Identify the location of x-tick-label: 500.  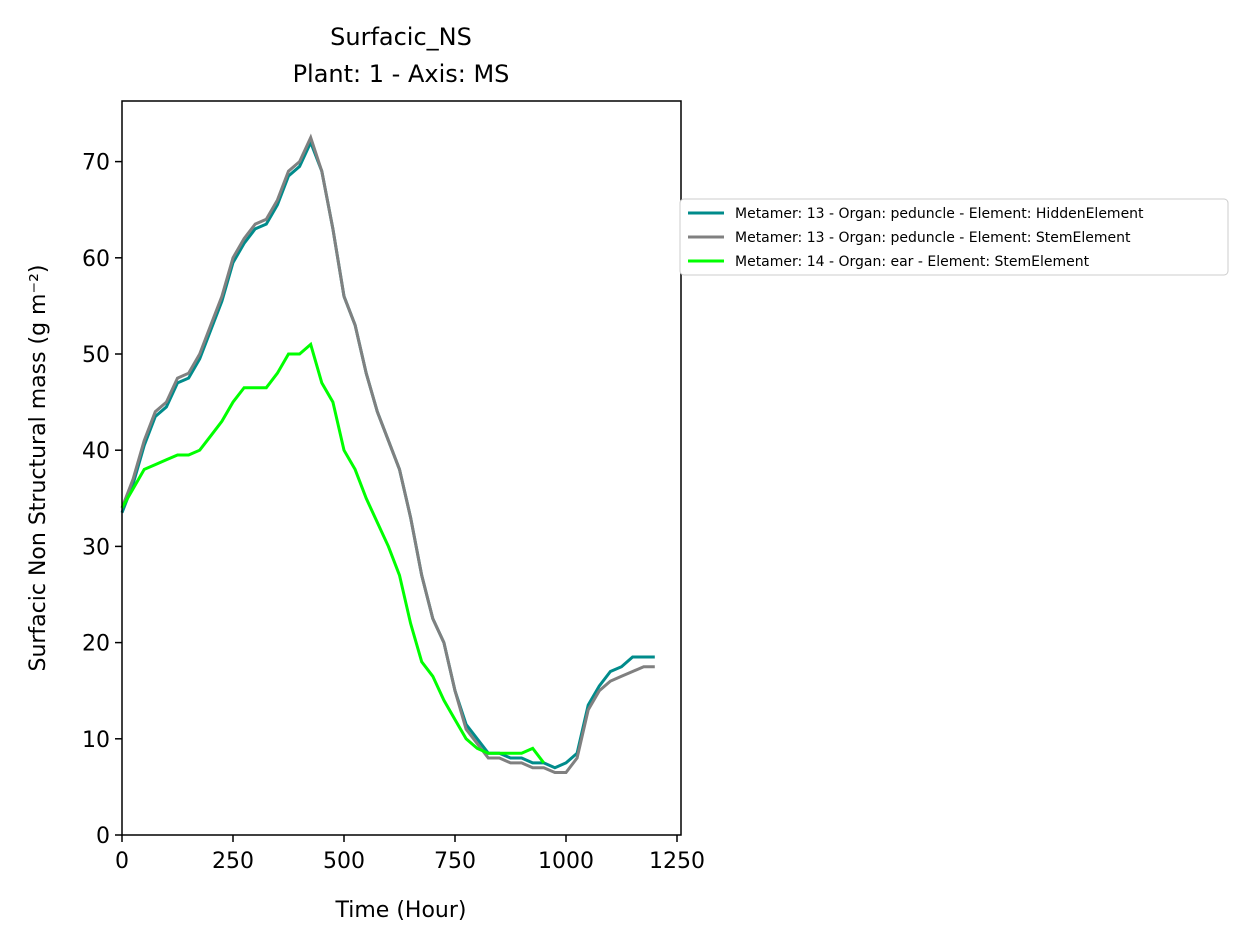
(344, 861).